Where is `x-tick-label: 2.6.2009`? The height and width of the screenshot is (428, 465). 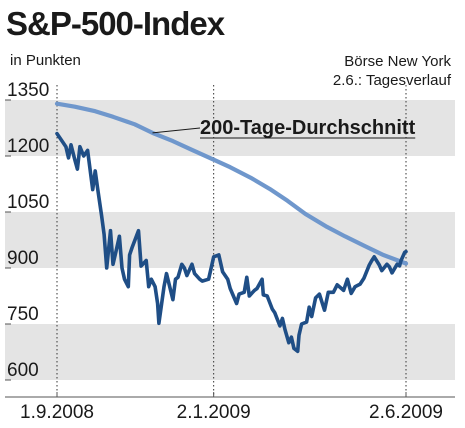 x-tick-label: 2.6.2009 is located at coordinates (406, 412).